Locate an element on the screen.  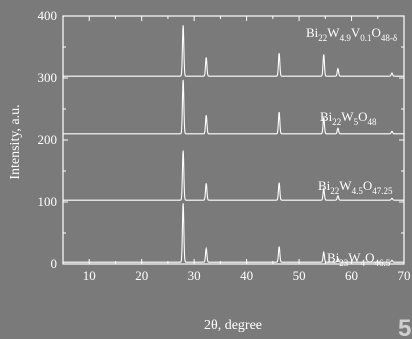
sample-label: Bi22W4.9V0.1O48-δ is located at coordinates (351, 34).